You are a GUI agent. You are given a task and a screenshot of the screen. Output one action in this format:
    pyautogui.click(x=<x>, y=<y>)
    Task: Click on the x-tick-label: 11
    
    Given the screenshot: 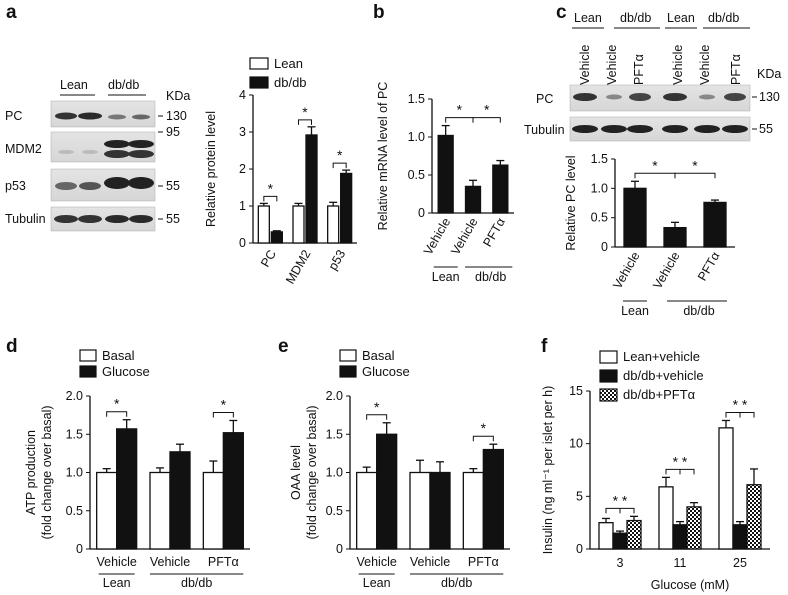 What is the action you would take?
    pyautogui.click(x=680, y=563)
    